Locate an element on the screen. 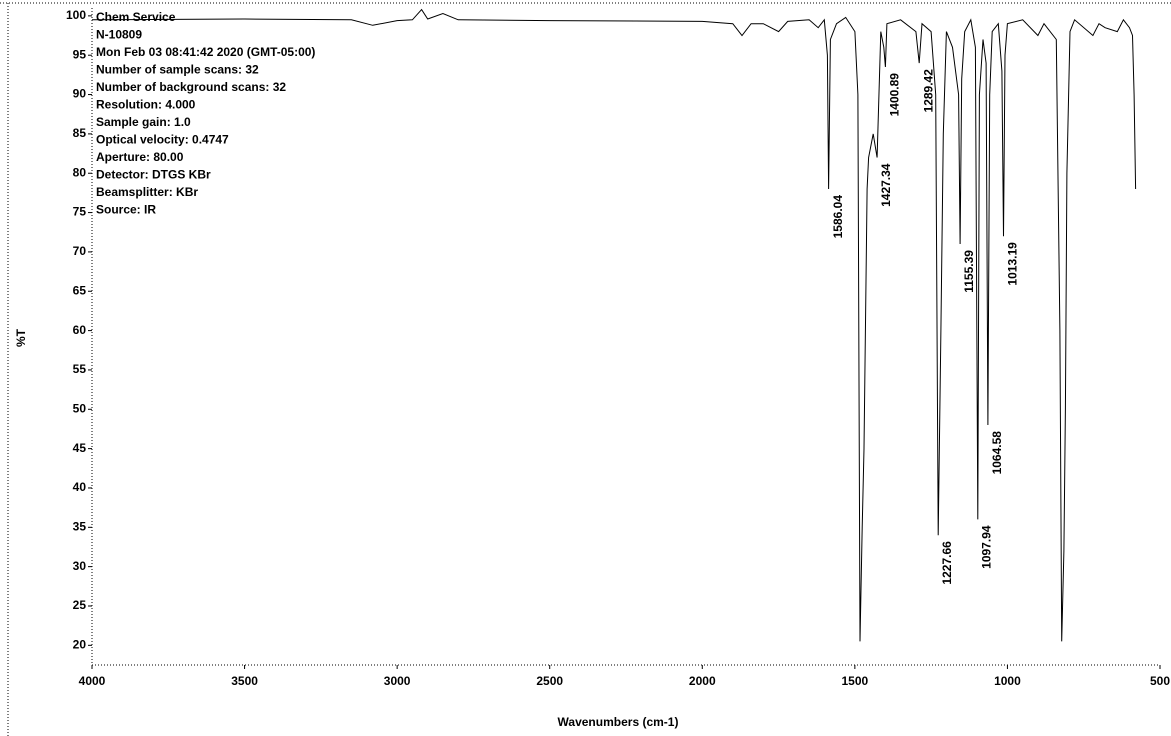 This screenshot has width=1171, height=736. info-line: Number of sample scans: 32 is located at coordinates (177, 70).